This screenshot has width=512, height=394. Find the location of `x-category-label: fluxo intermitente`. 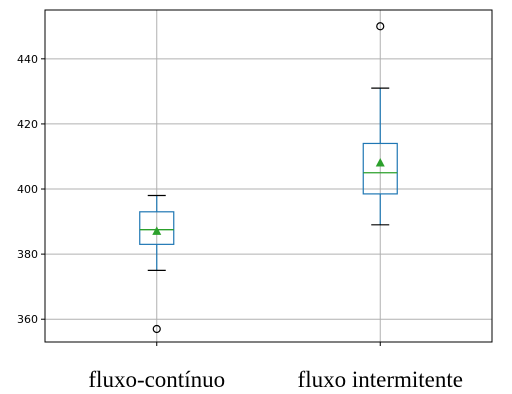

x-category-label: fluxo intermitente is located at coordinates (380, 379).